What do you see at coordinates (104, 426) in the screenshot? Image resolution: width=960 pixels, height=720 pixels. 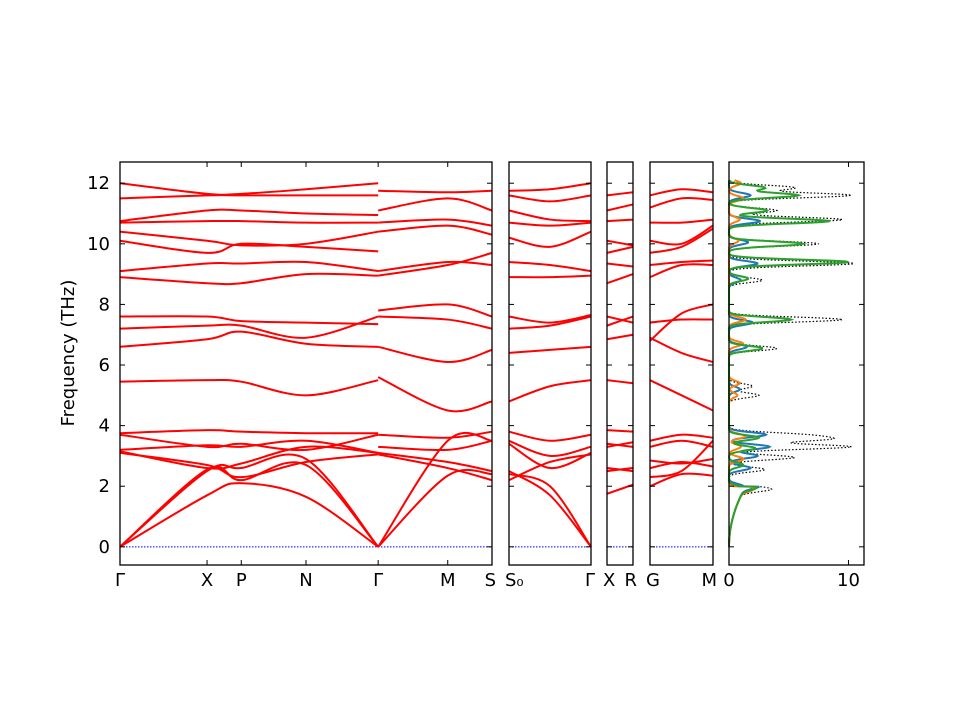 I see `y-tick-label: 4` at bounding box center [104, 426].